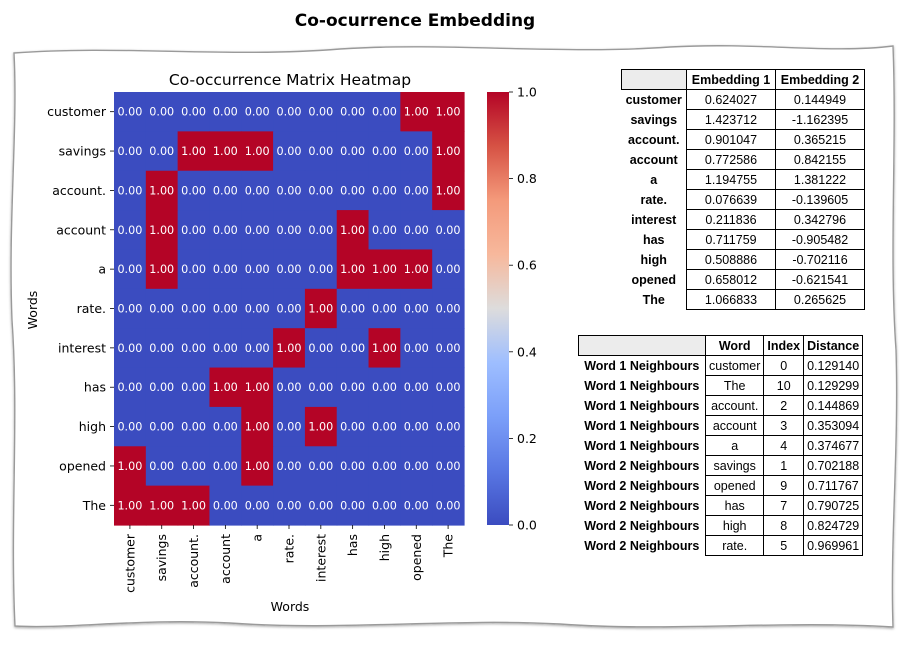 This screenshot has width=907, height=645. What do you see at coordinates (523, 309) in the screenshot?
I see `colorbar-ticks: 0.0 0.2 0.4 0.6 0.8 1.0` at bounding box center [523, 309].